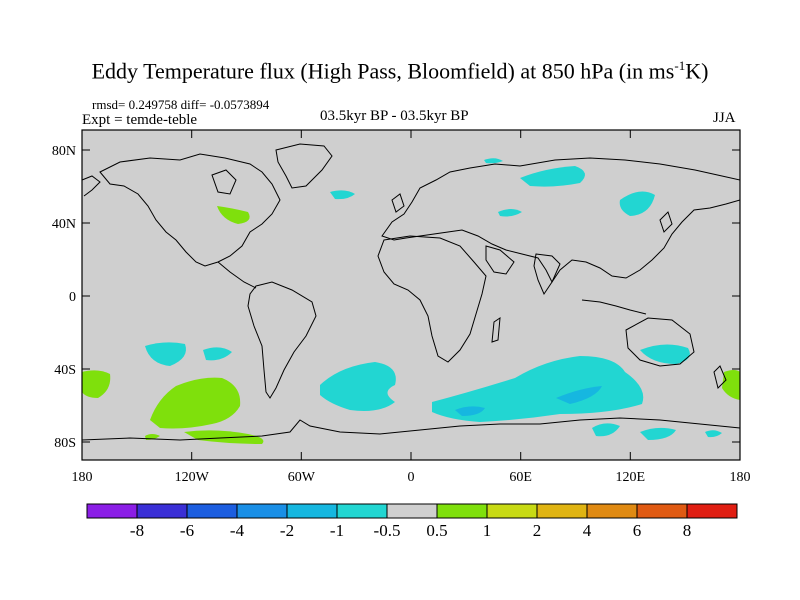 This screenshot has width=800, height=600. What do you see at coordinates (720, 377) in the screenshot?
I see `coastline-new-zealand` at bounding box center [720, 377].